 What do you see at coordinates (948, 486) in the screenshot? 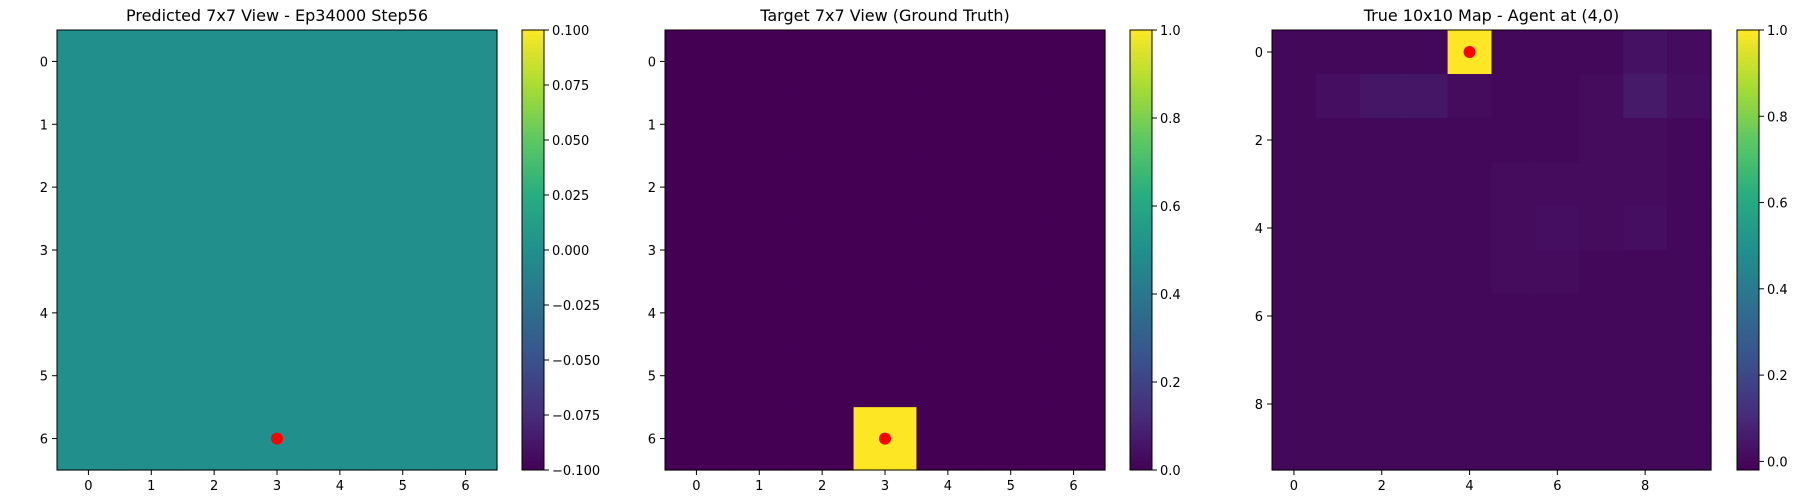
I see `x-tick-label: 4` at bounding box center [948, 486].